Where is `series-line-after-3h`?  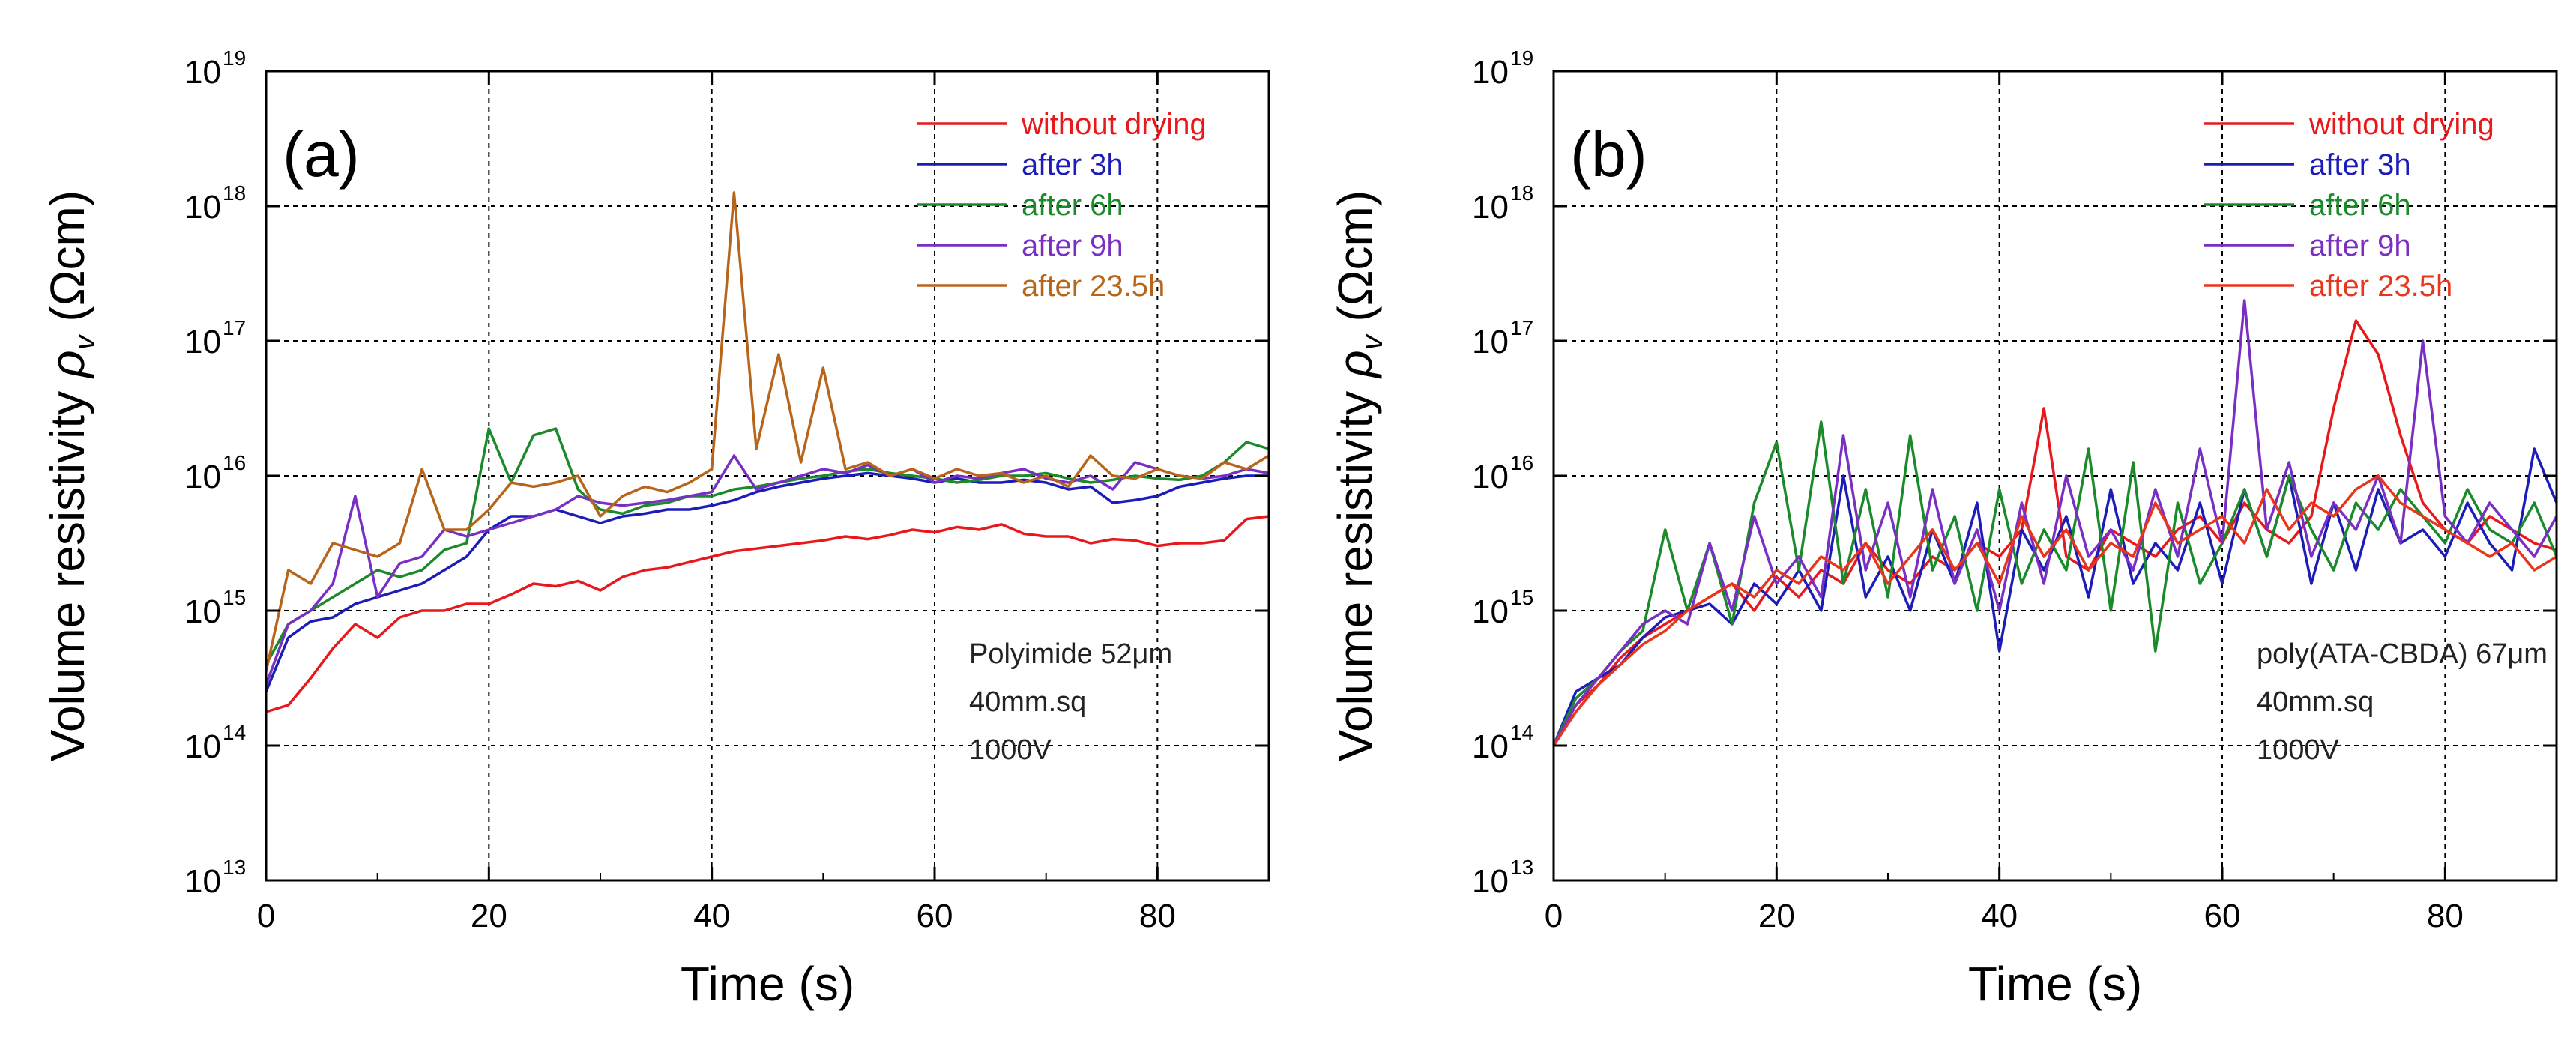
series-line-after-3h is located at coordinates (767, 581).